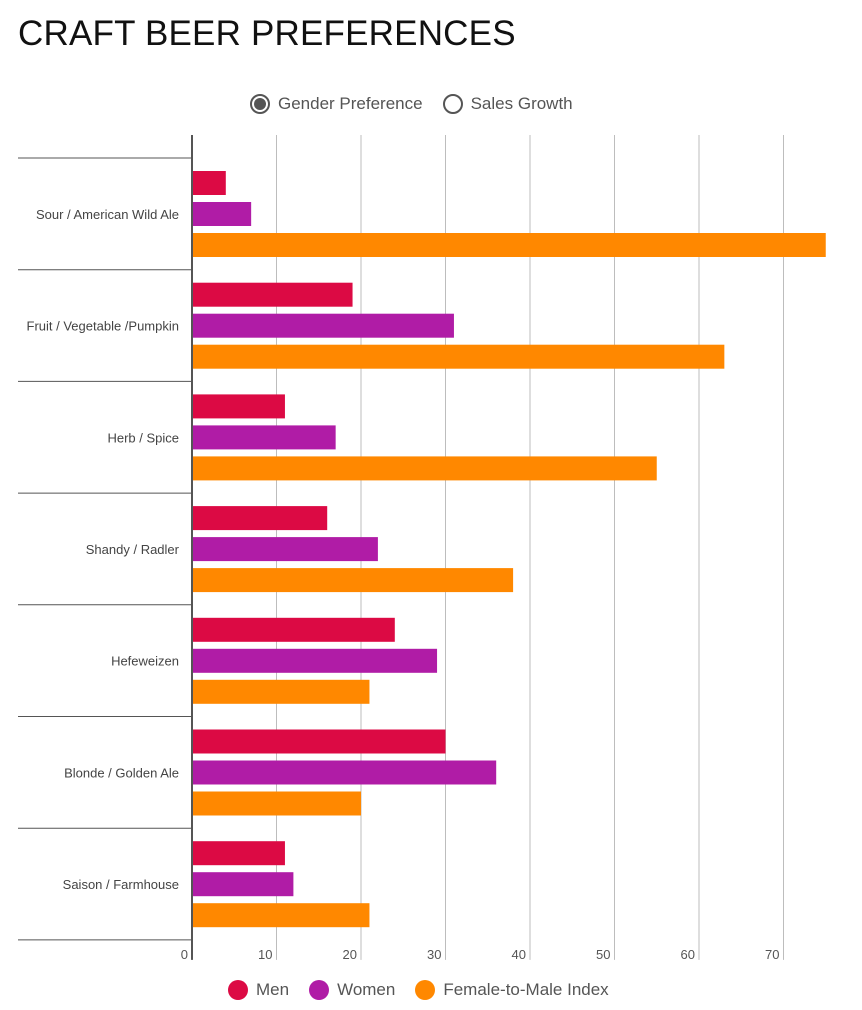 The width and height of the screenshot is (862, 1010). Describe the element at coordinates (521, 103) in the screenshot. I see `toggle-label: Sales Growth` at that location.